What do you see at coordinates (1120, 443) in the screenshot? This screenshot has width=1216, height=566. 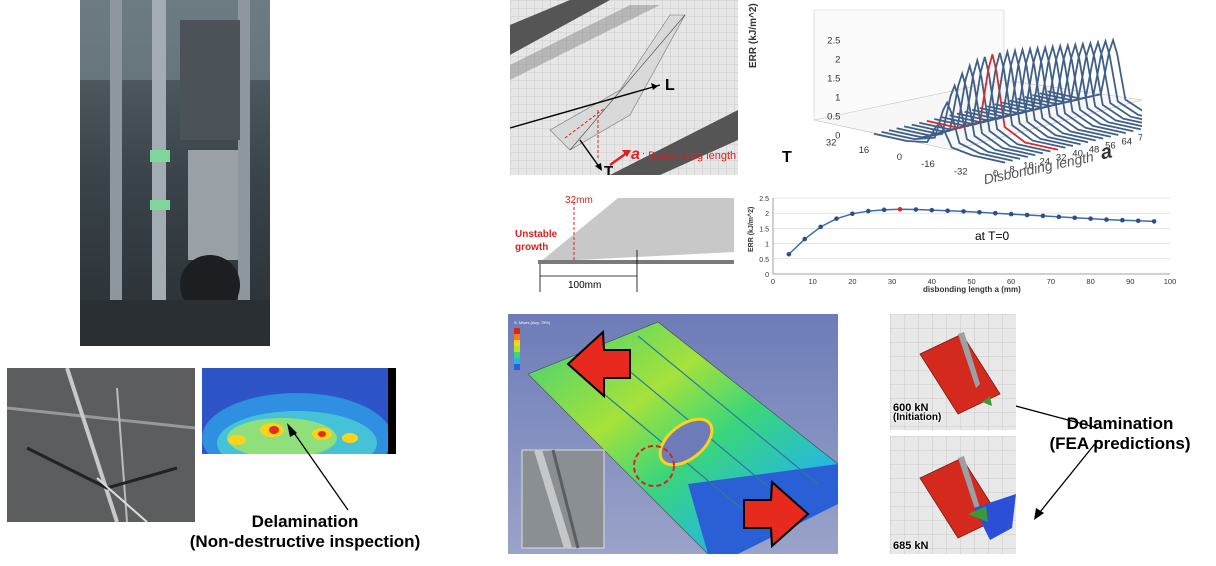 I see `fea-label-line2: (FEA predictions)` at bounding box center [1120, 443].